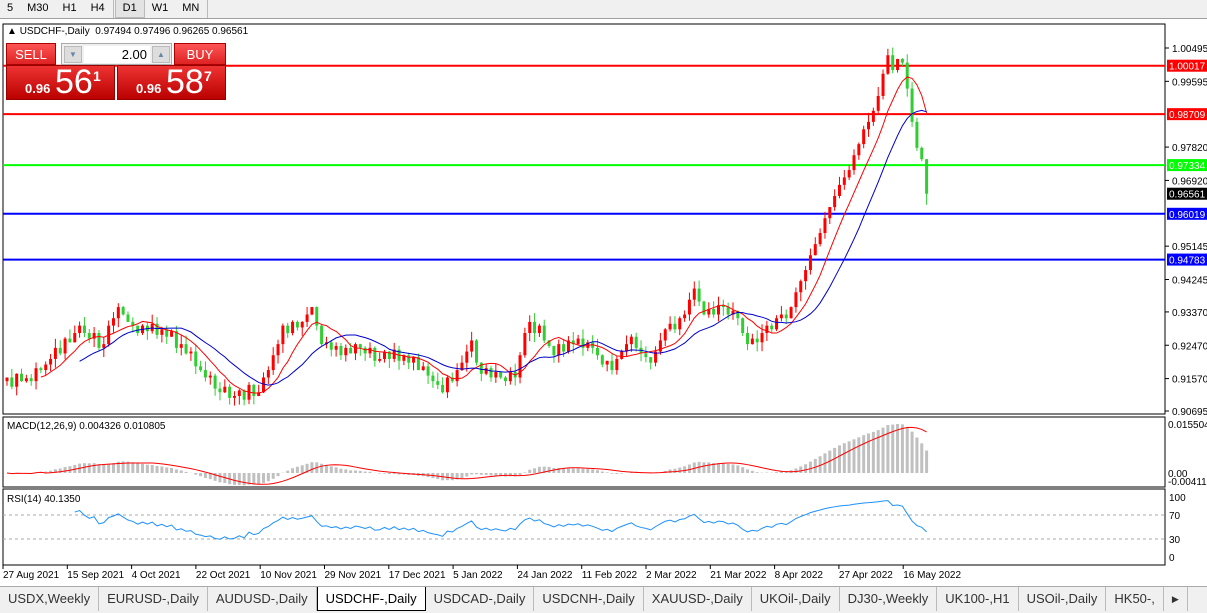 The height and width of the screenshot is (613, 1207). I want to click on tab-xauusd-daily: XAUUSD-,Daily, so click(698, 599).